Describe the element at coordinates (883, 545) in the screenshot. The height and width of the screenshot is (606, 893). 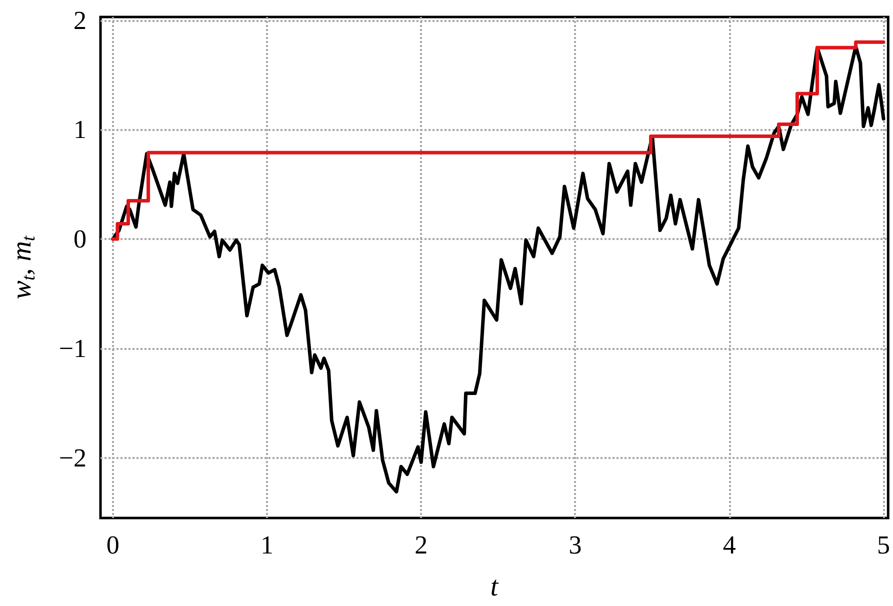
I see `x-tick-label: 5` at that location.